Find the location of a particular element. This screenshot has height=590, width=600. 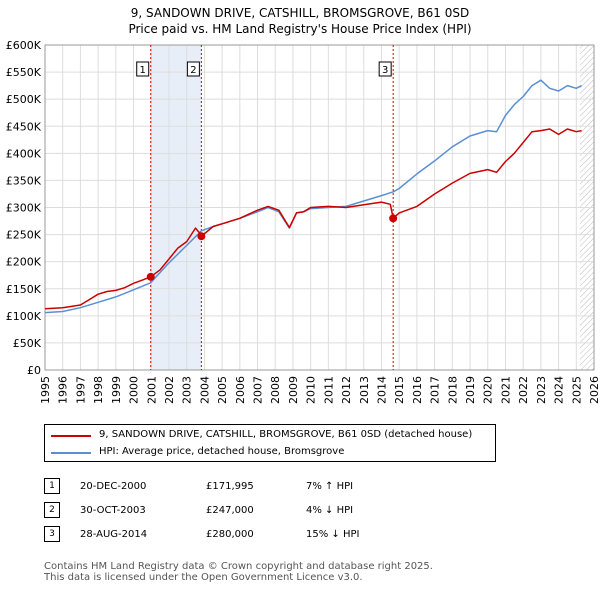

legend-property-swatch is located at coordinates (71, 436).